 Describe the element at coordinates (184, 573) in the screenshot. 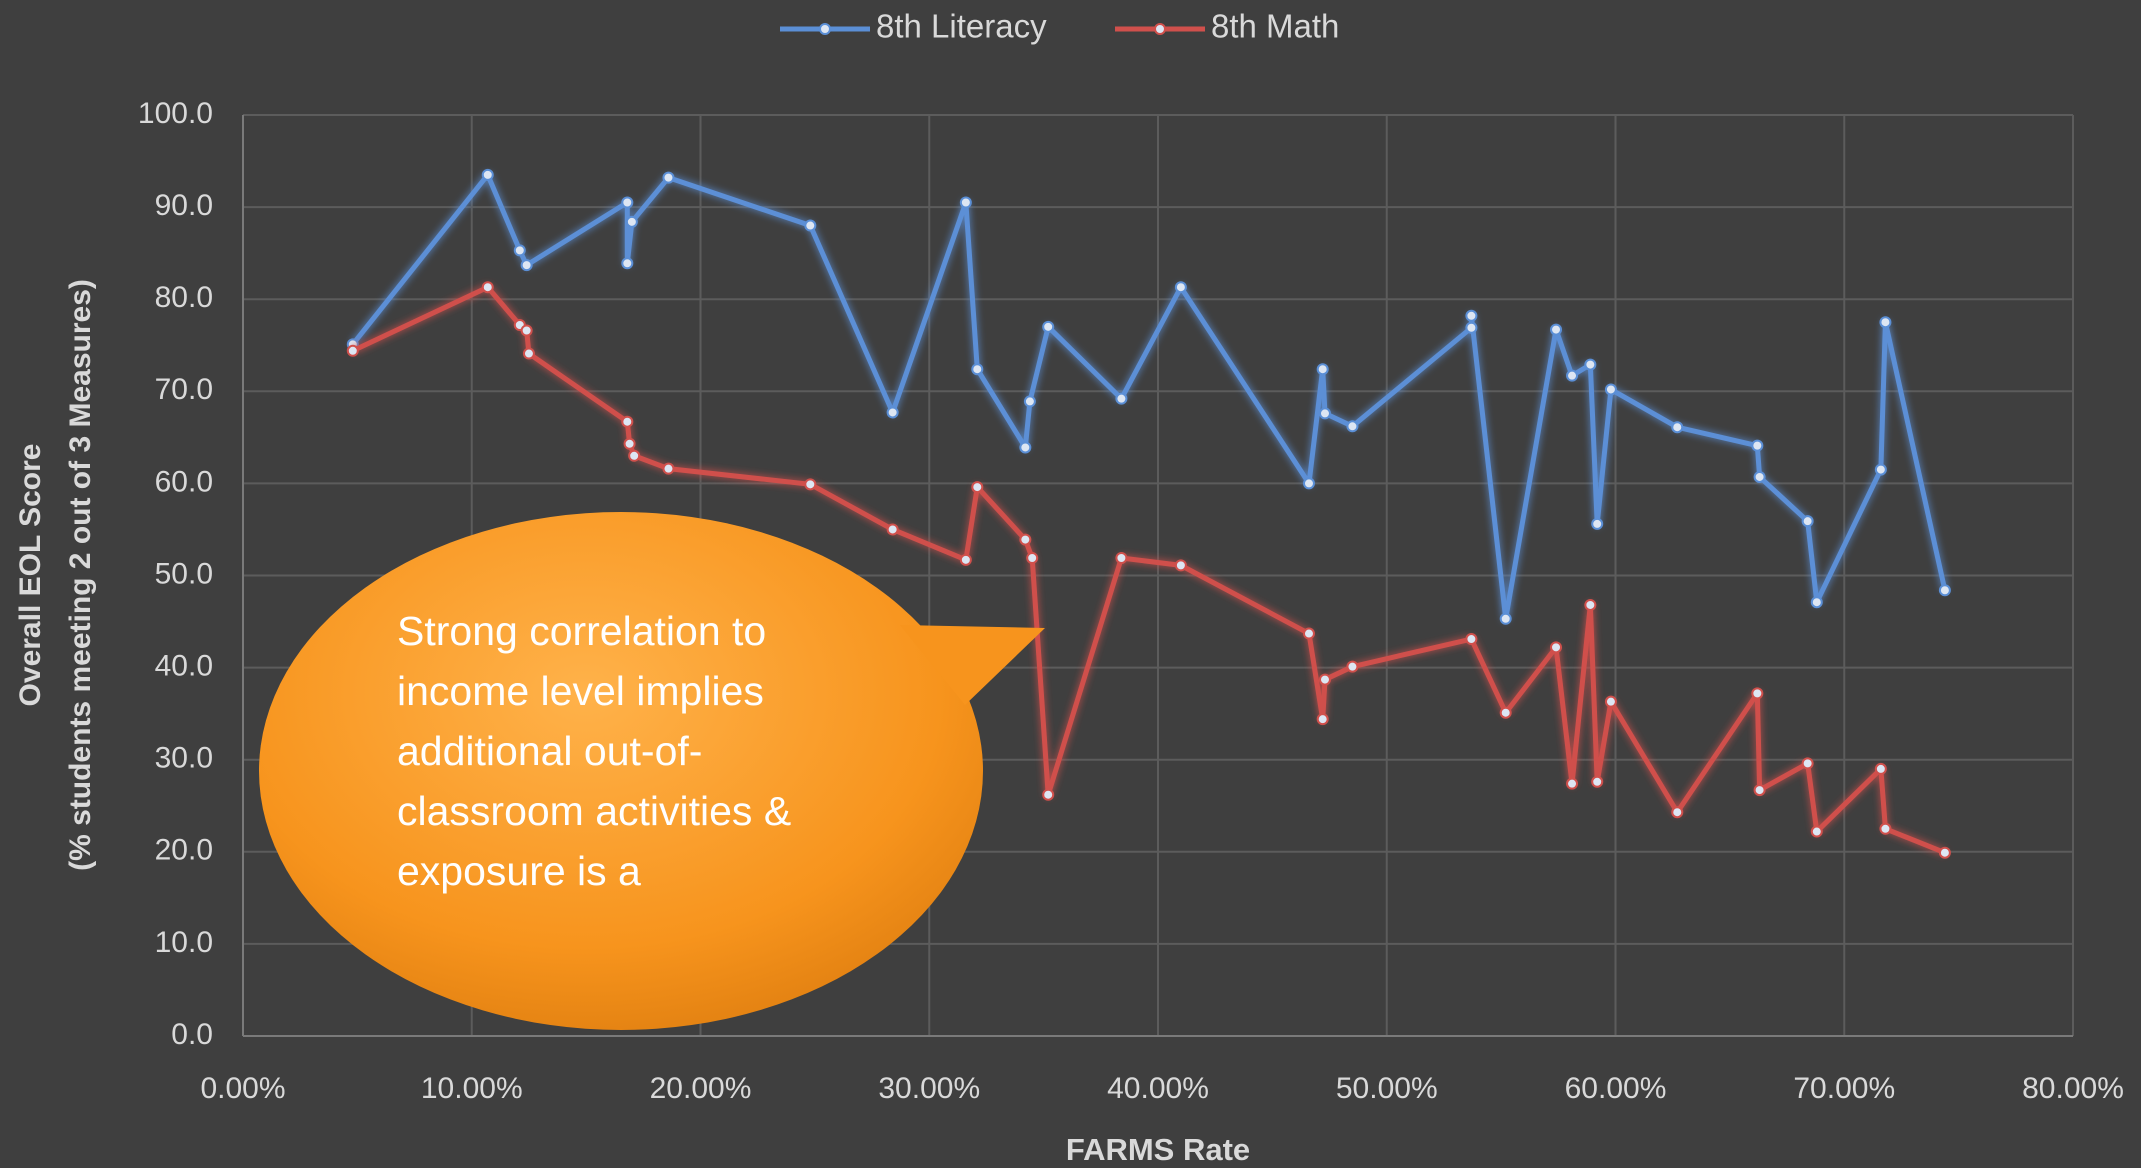

I see `y-tick-label: 50.0` at that location.